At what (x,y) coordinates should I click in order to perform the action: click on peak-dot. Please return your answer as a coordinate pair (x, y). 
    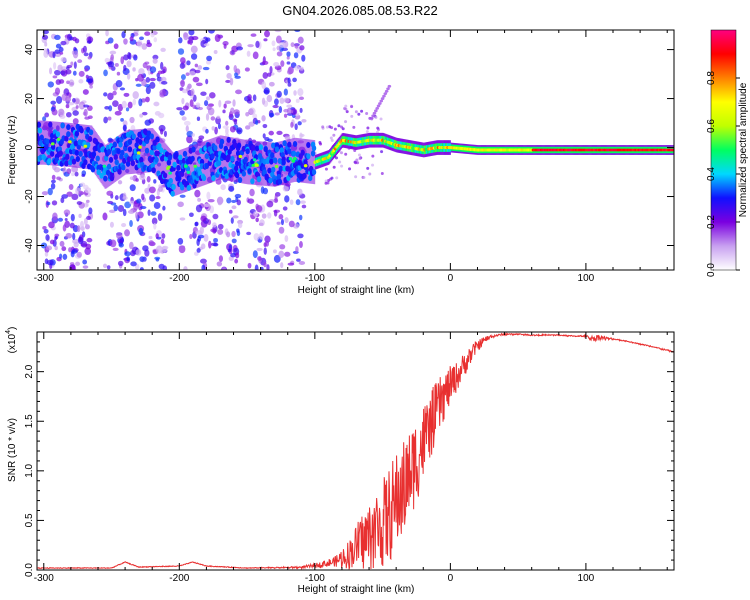
    Looking at the image, I should click on (58, 139).